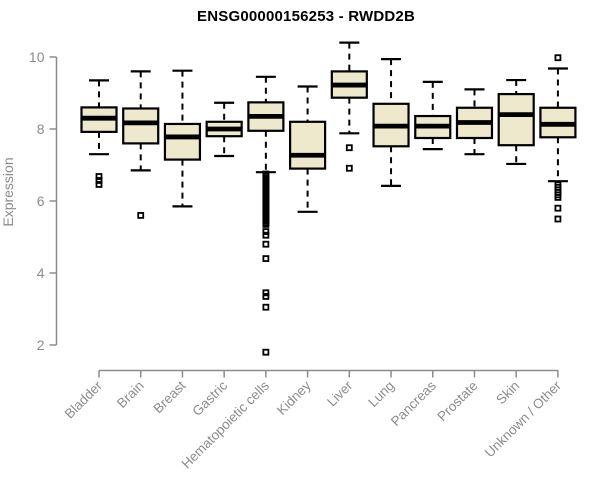  I want to click on box-kidney, so click(308, 145).